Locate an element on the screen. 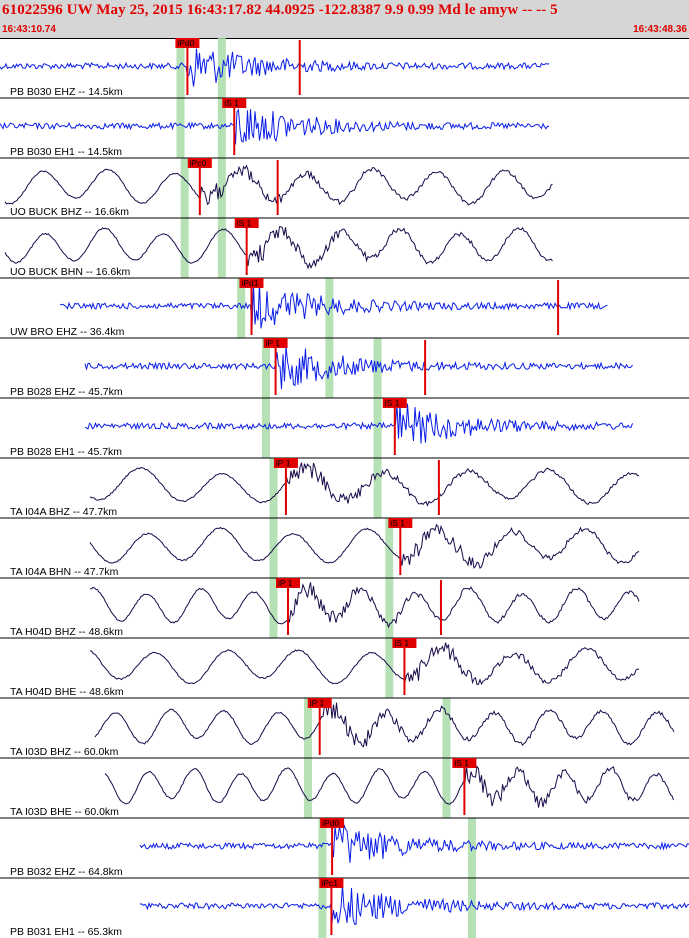 The width and height of the screenshot is (689, 938). trace-label: PB B030 EHZ -- 14.5km is located at coordinates (66, 92).